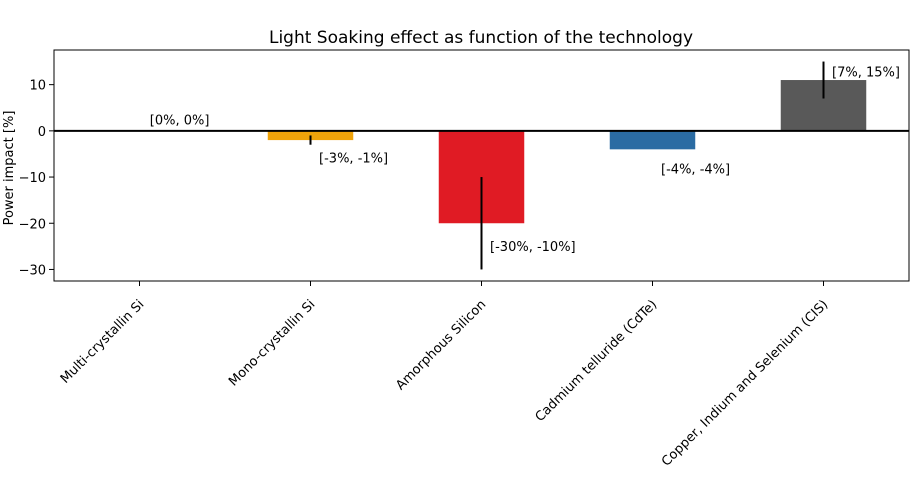 The width and height of the screenshot is (919, 480). What do you see at coordinates (533, 247) in the screenshot?
I see `annotation-2: [-30%, -10%]` at bounding box center [533, 247].